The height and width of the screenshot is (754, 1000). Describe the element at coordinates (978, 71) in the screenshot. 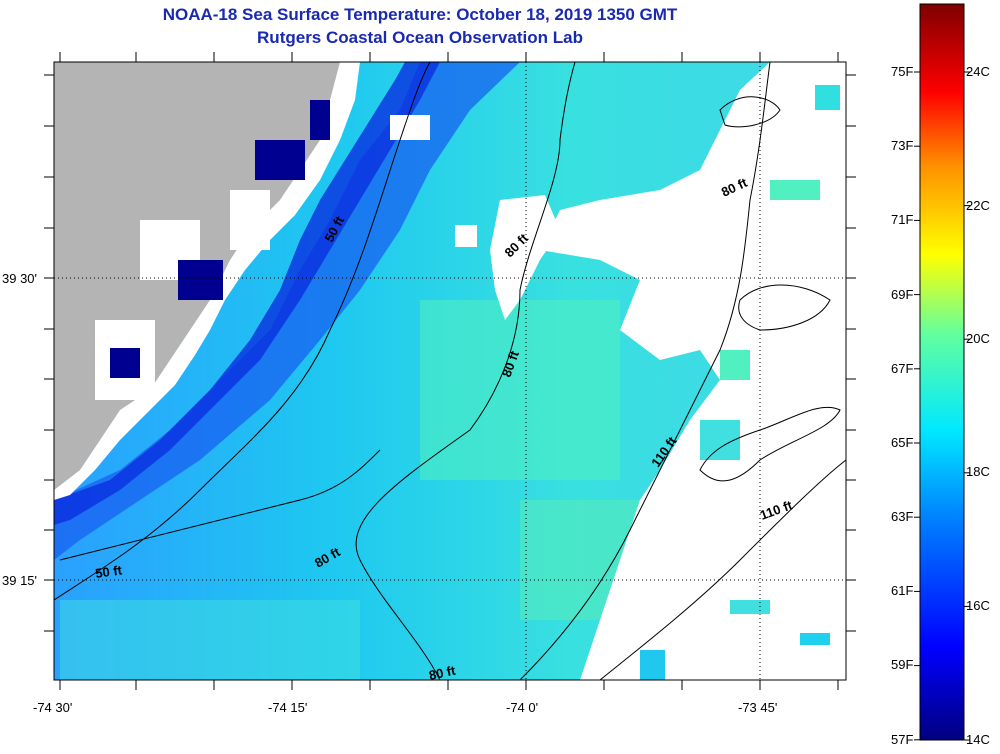

I see `colorbar-c-label: 24C` at that location.